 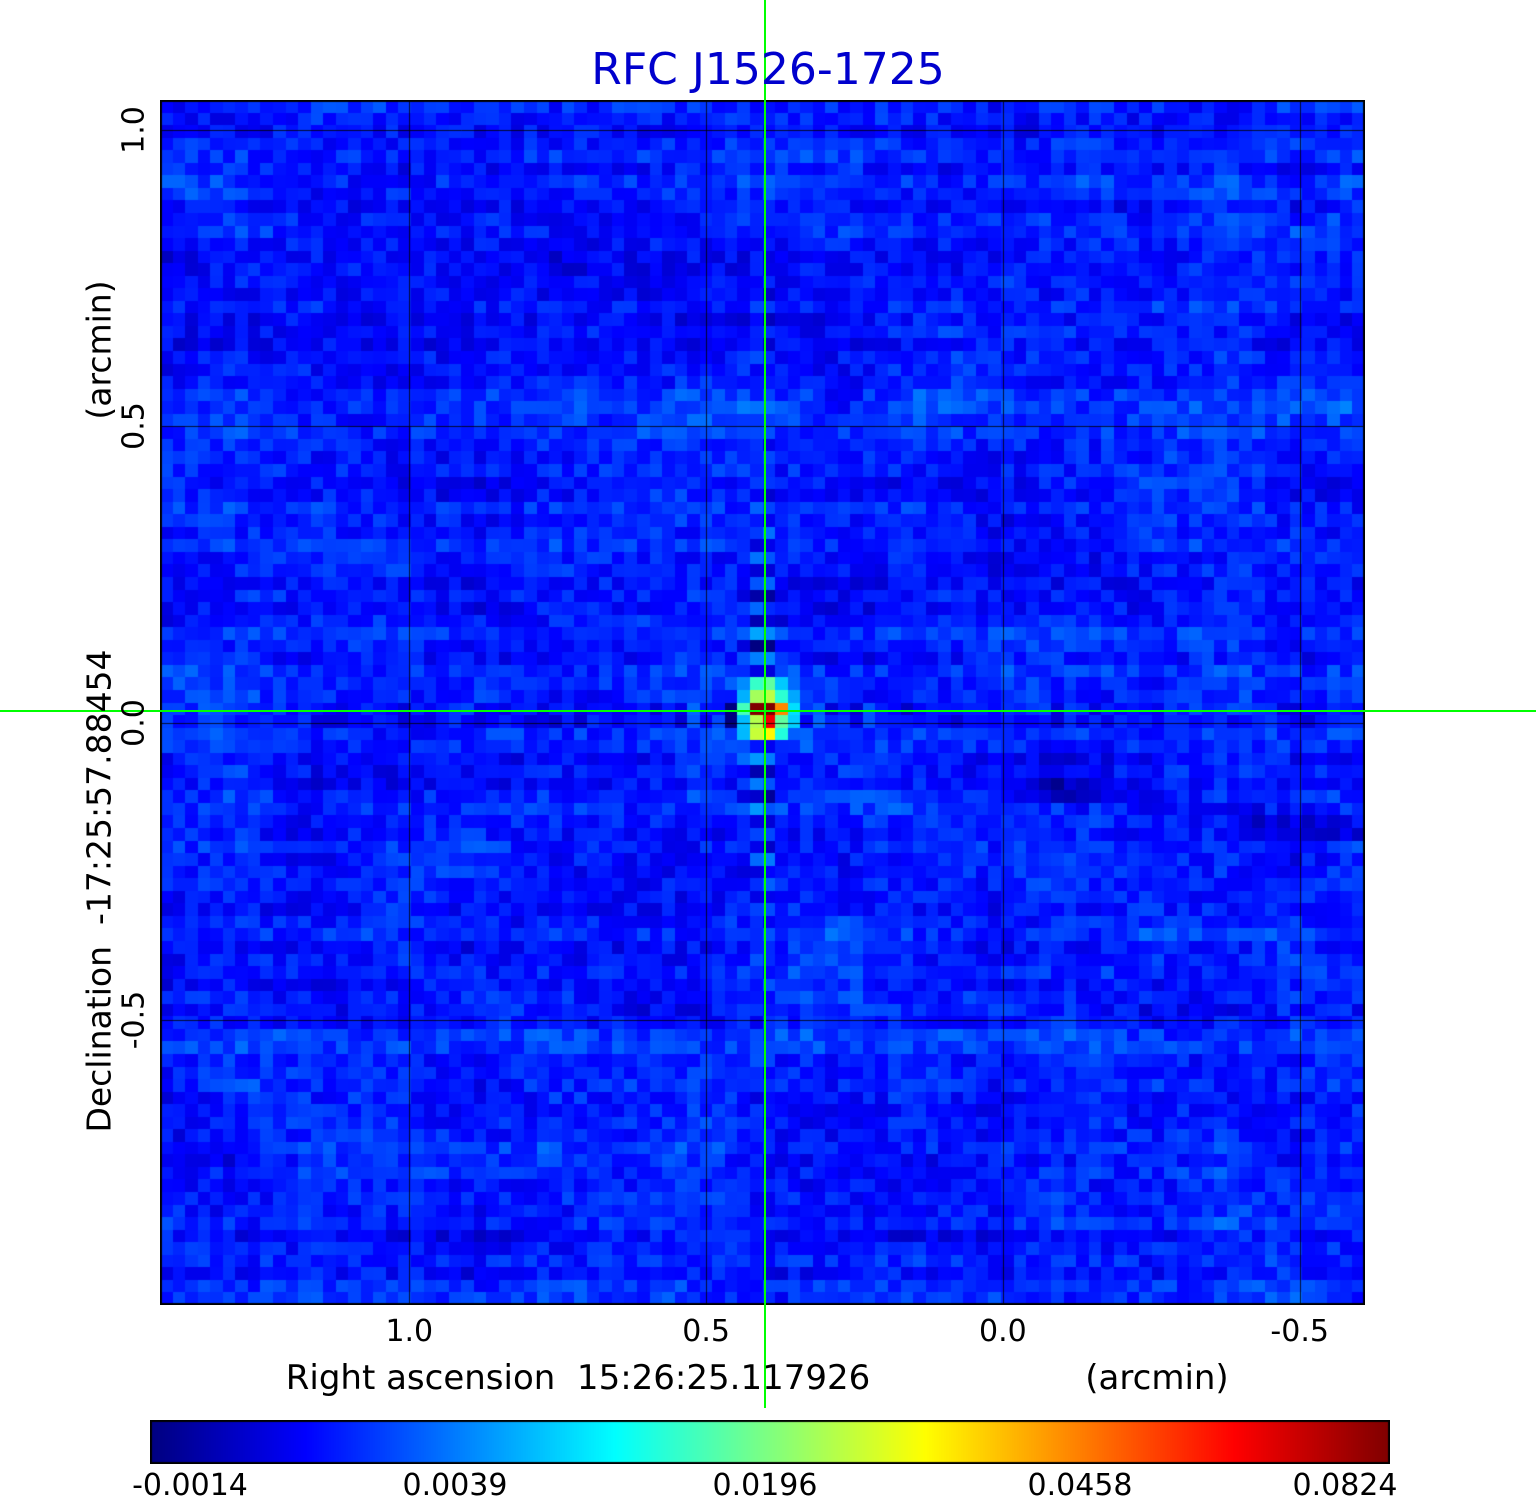 What do you see at coordinates (765, 1485) in the screenshot?
I see `colorbar-tick-label-3: 0.0196` at bounding box center [765, 1485].